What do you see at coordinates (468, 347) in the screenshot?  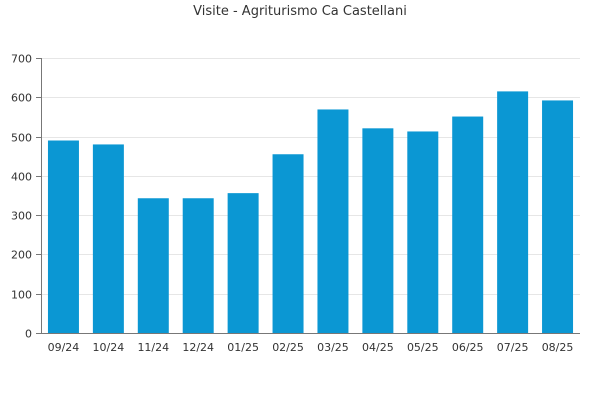 I see `x-tick-label: 06/25` at bounding box center [468, 347].